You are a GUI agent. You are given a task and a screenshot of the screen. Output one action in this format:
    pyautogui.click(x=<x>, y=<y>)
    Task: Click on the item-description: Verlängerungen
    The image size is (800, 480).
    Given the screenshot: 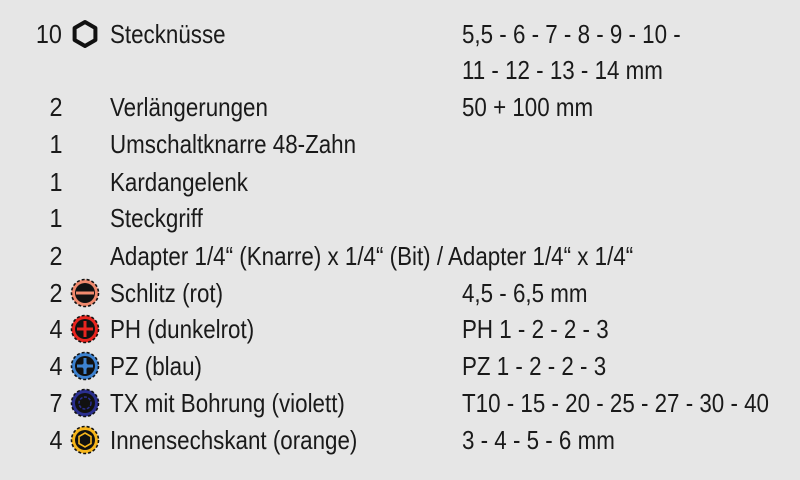 What is the action you would take?
    pyautogui.click(x=189, y=107)
    